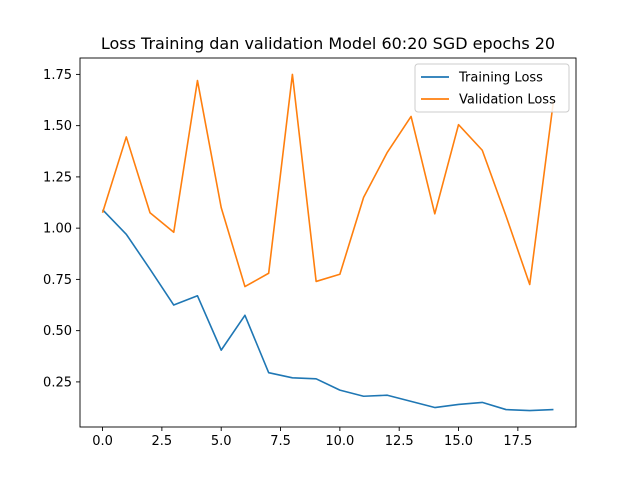 The height and width of the screenshot is (480, 640). Describe the element at coordinates (162, 441) in the screenshot. I see `x-tick-label: 2.5` at that location.